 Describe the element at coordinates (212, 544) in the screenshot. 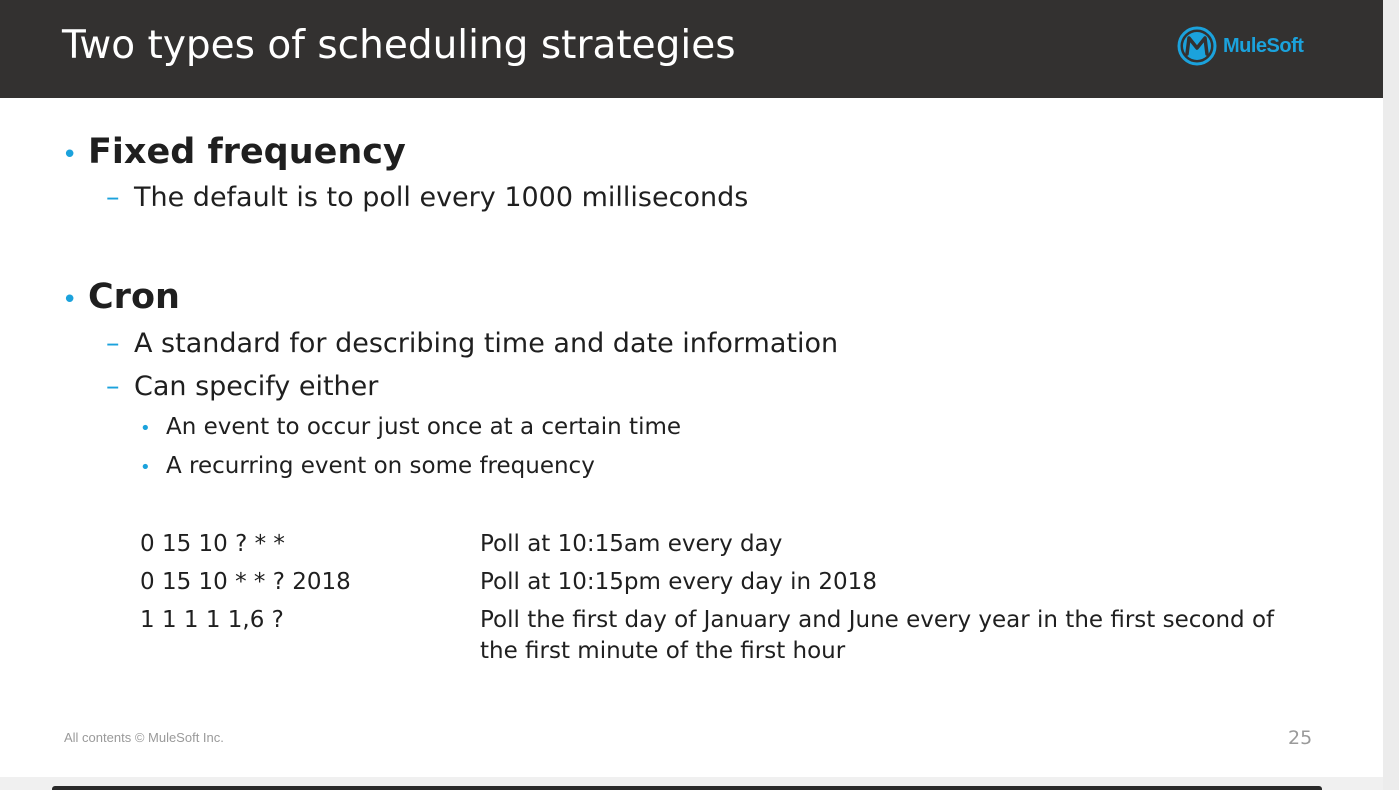

I see `cron-expression: 0 15 10 ? * *` at that location.